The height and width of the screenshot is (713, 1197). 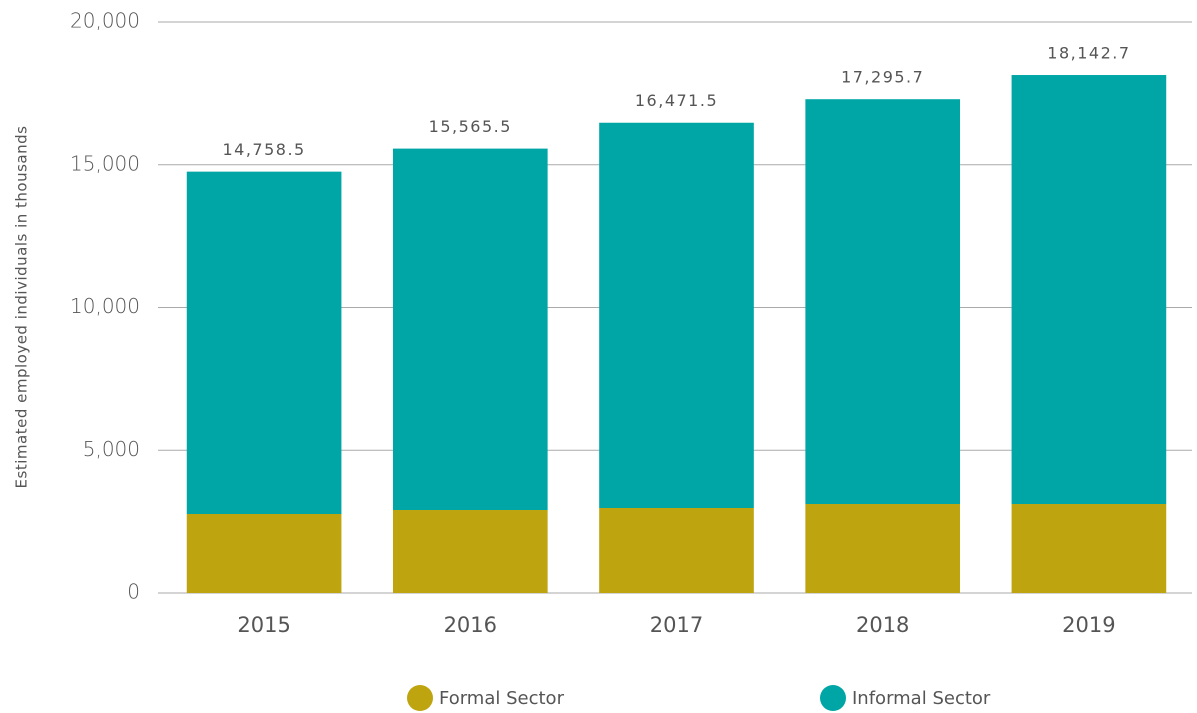 What do you see at coordinates (111, 449) in the screenshot?
I see `y-tick-label: 5,000` at bounding box center [111, 449].